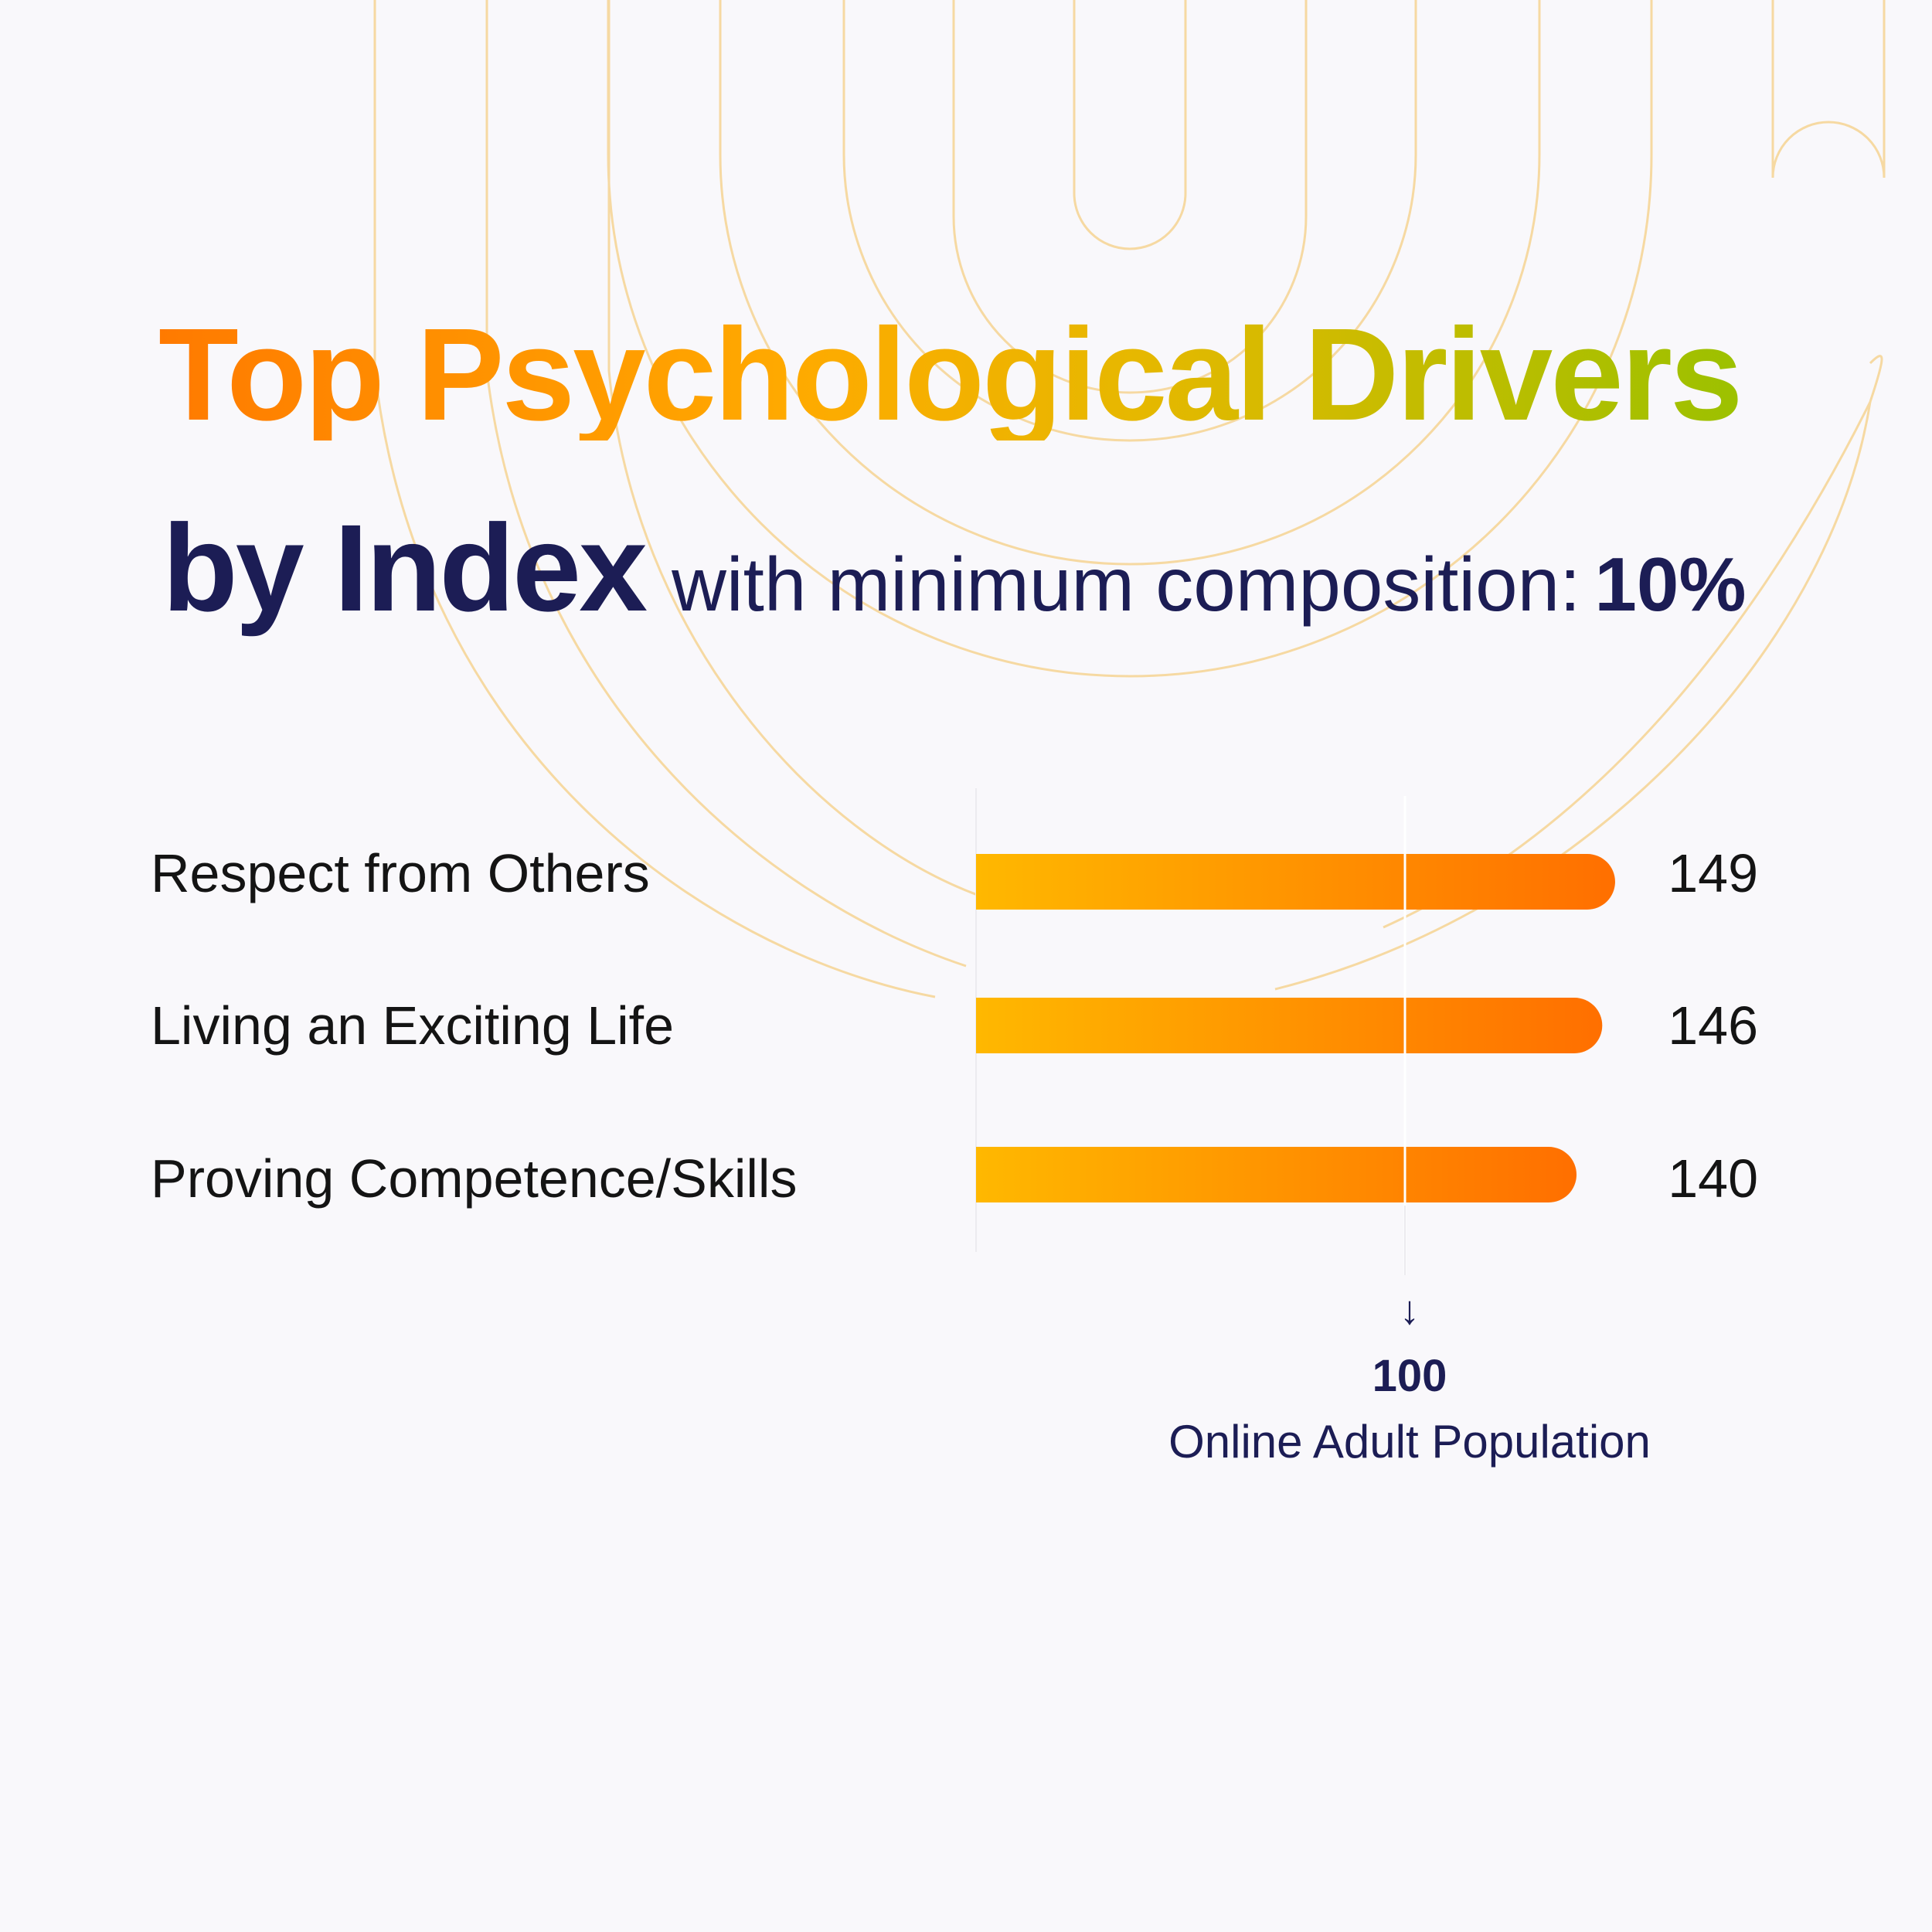 The image size is (1932, 1932). Describe the element at coordinates (950, 374) in the screenshot. I see `chart-title: Top Psychological Drivers` at that location.